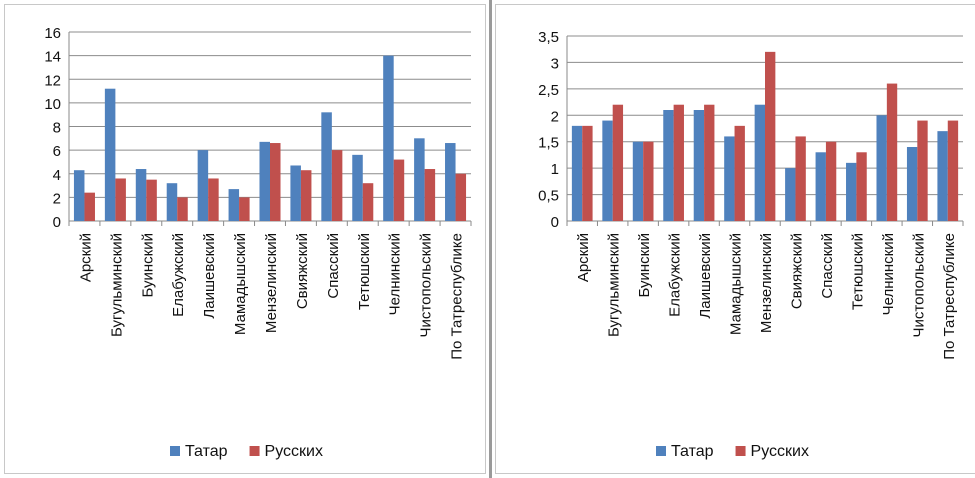 The width and height of the screenshot is (975, 478). Describe the element at coordinates (555, 63) in the screenshot. I see `y-tick-label: 3` at that location.